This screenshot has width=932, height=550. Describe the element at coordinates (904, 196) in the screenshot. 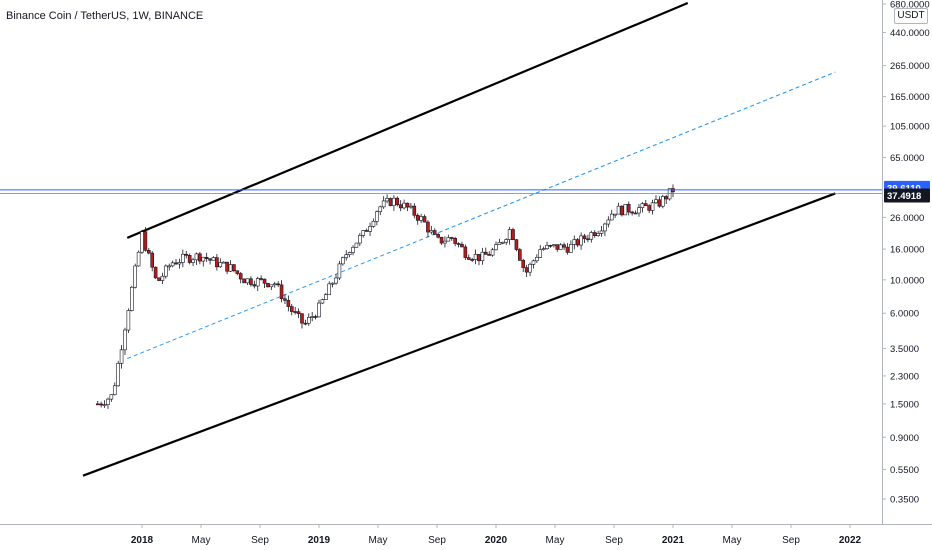

I see `price-label: 37.4918` at that location.